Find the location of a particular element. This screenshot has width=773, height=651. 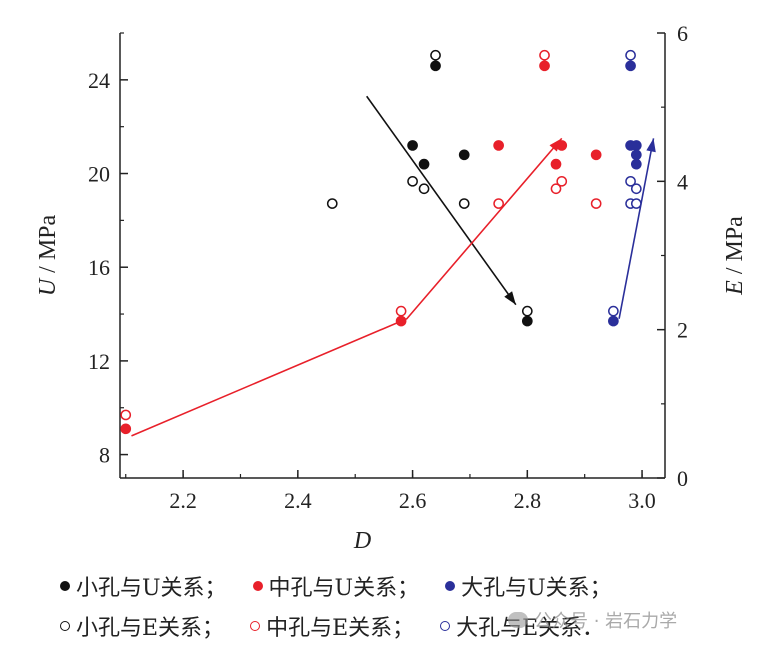

y-right-tick-label: 0 is located at coordinates (682, 478).